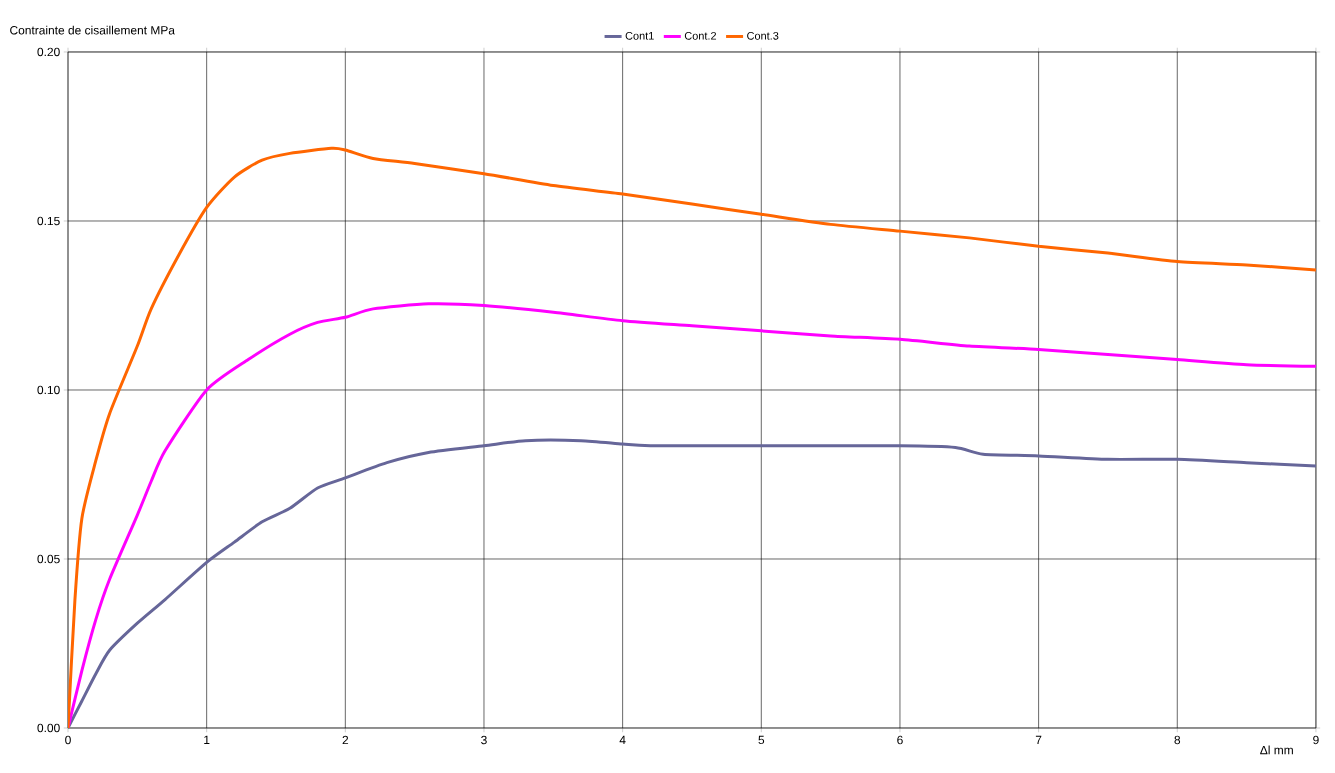 The width and height of the screenshot is (1335, 773). What do you see at coordinates (48, 52) in the screenshot?
I see `y-tick-label: 0.20` at bounding box center [48, 52].